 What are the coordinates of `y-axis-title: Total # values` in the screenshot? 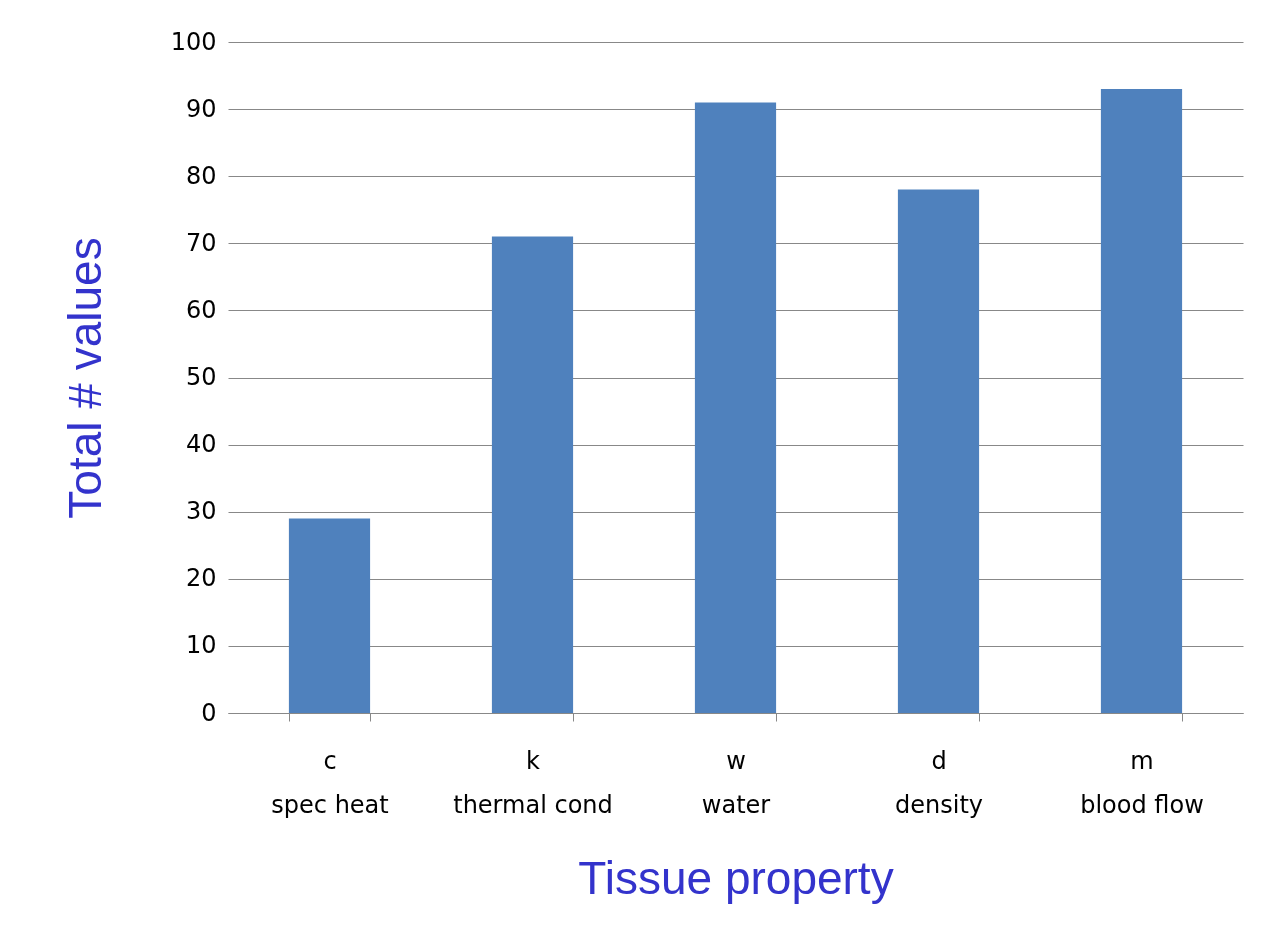 It's located at (84, 378).